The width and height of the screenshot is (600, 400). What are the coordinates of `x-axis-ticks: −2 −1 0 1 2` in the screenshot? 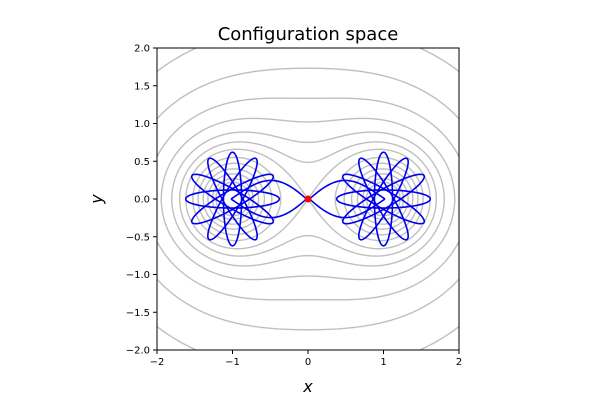 It's located at (306, 359).